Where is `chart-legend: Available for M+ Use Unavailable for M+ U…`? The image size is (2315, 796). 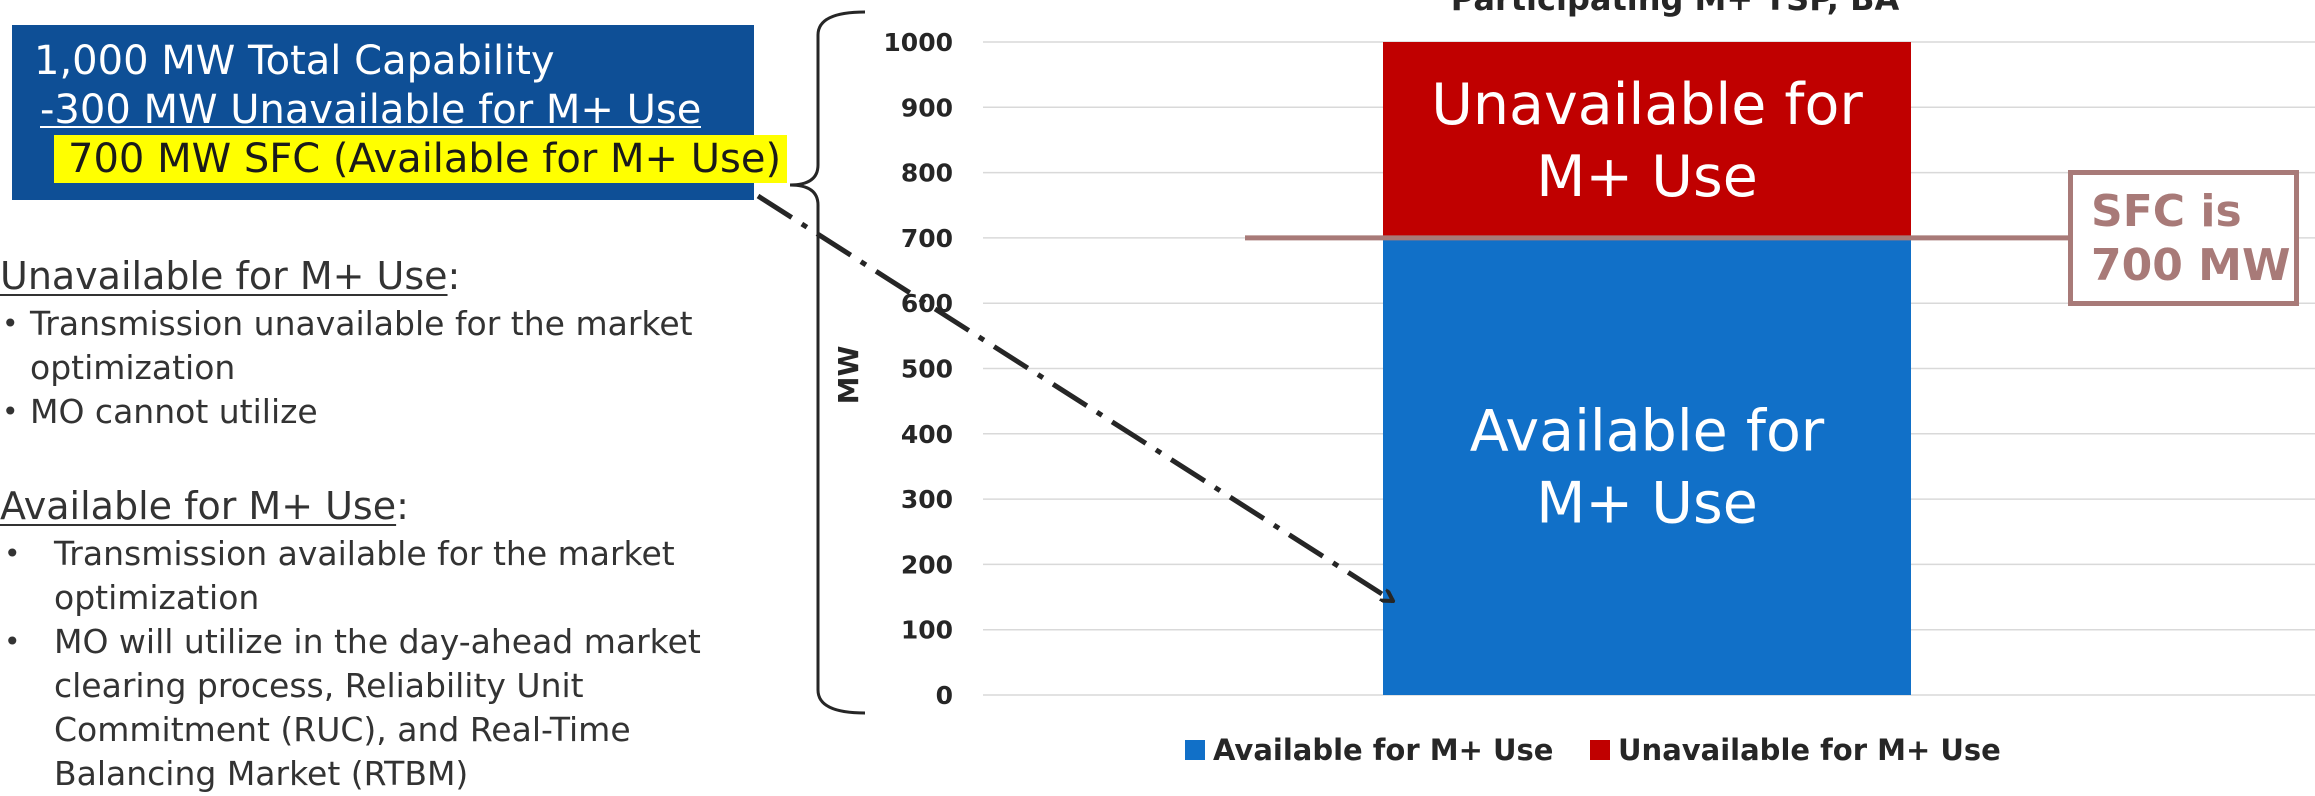 chart-legend: Available for M+ Use Unavailable for M+ U… is located at coordinates (1593, 750).